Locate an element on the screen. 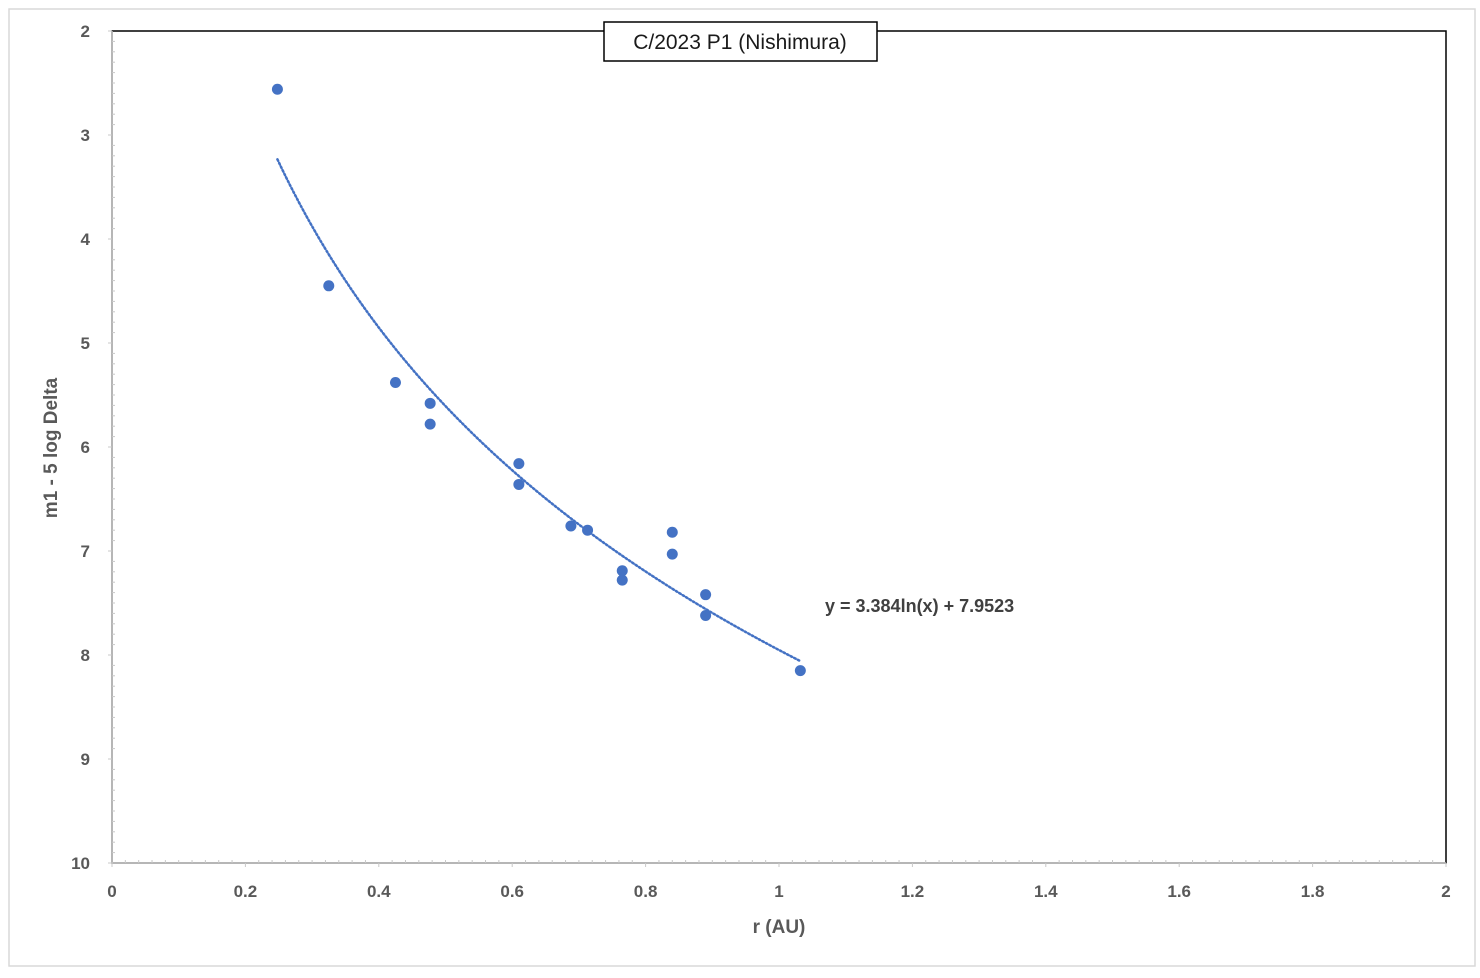 This screenshot has width=1480, height=978. x-tick-label: 0.2 is located at coordinates (246, 891).